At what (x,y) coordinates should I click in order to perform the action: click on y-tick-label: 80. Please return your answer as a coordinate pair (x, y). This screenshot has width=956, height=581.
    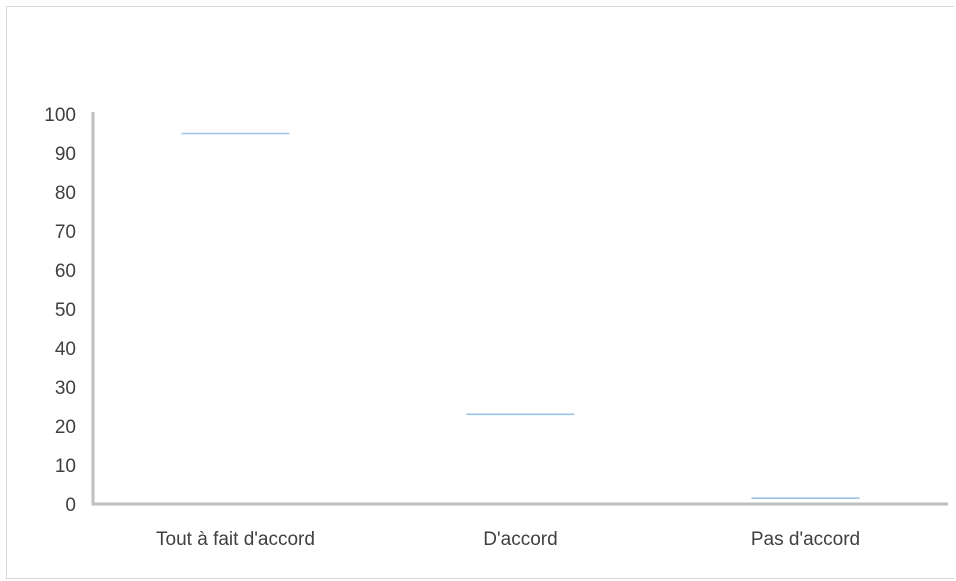
    Looking at the image, I should click on (65, 193).